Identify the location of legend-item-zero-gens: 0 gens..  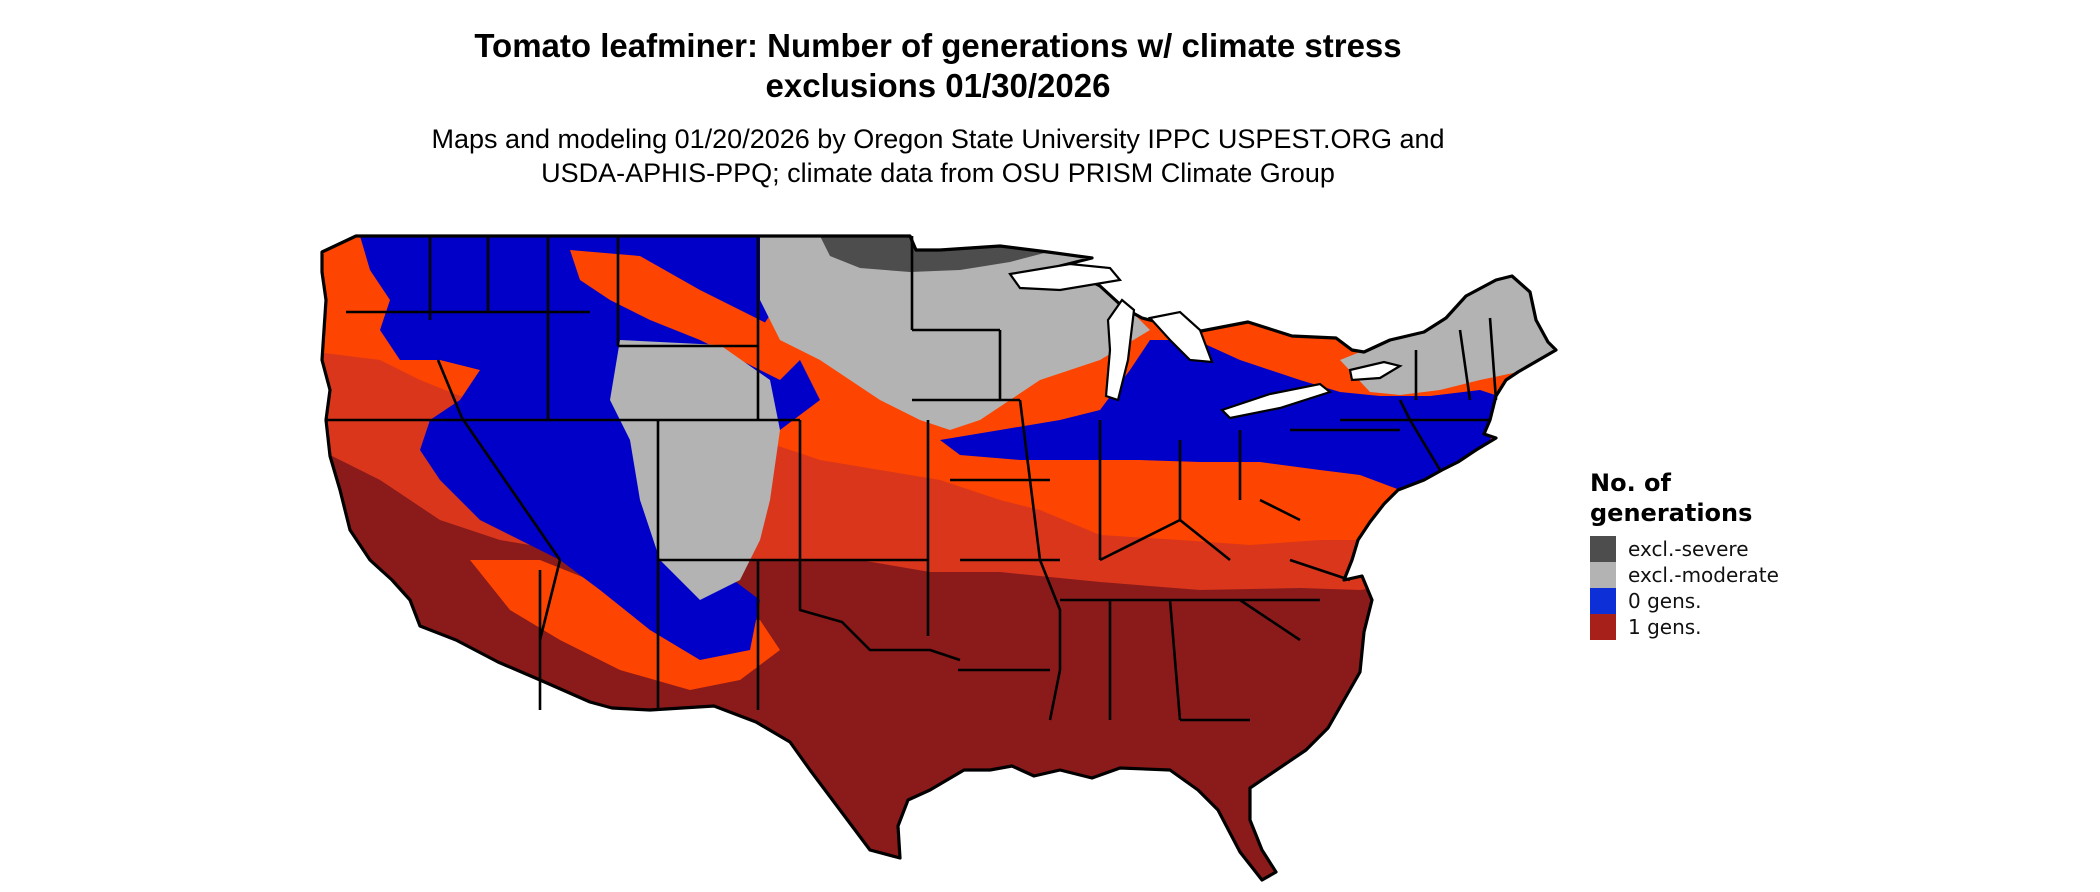
(1690, 601).